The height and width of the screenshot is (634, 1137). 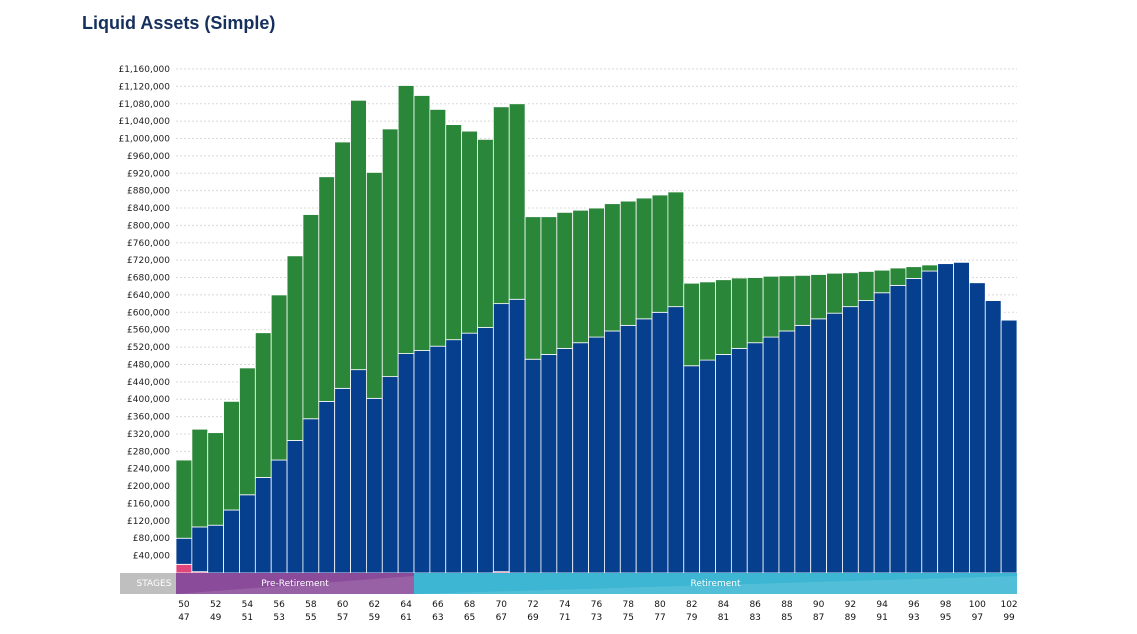 What do you see at coordinates (148, 435) in the screenshot?
I see `y-tick-label: £320,000` at bounding box center [148, 435].